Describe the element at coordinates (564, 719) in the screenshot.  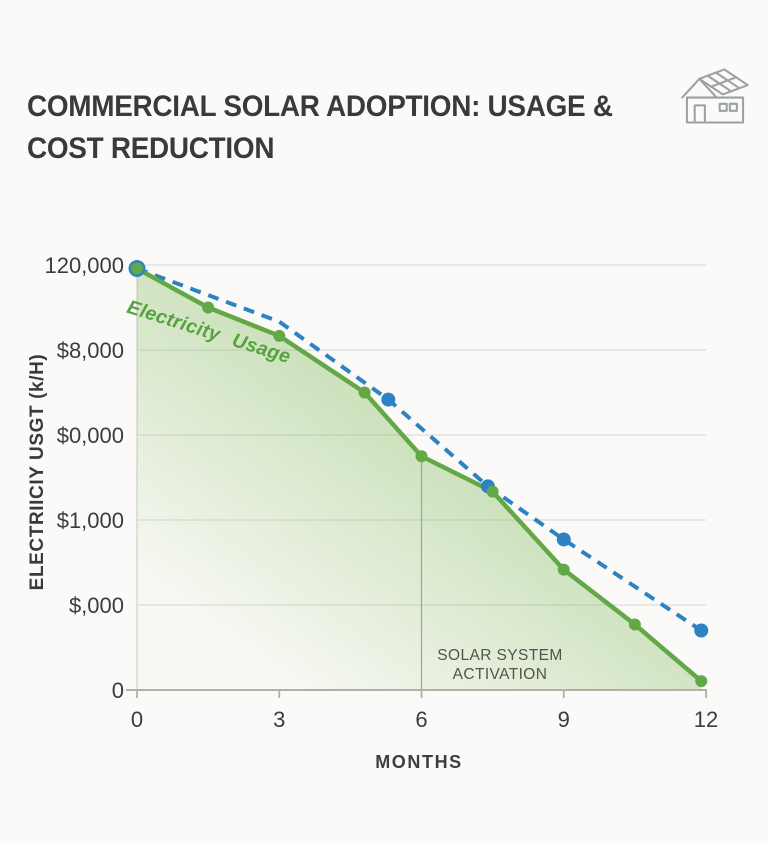
I see `x-tick-label: 9` at that location.